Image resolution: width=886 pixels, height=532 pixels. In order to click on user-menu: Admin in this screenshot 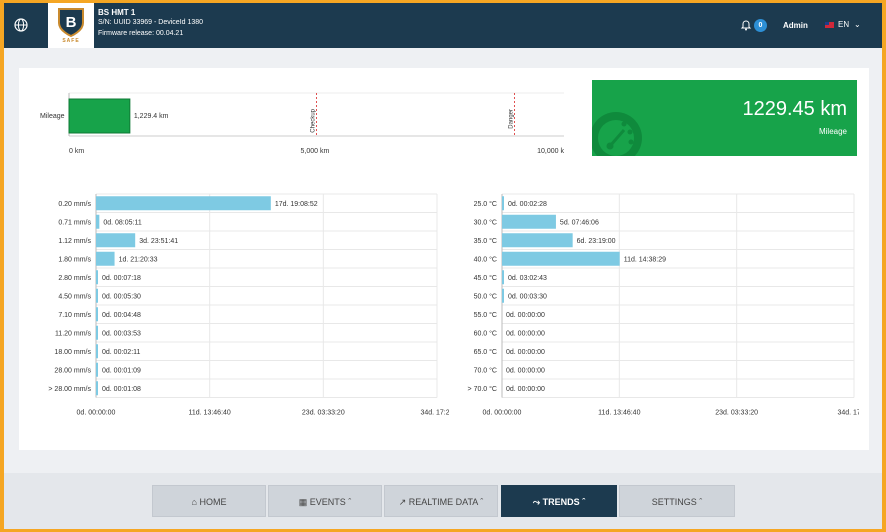, I will do `click(795, 25)`.